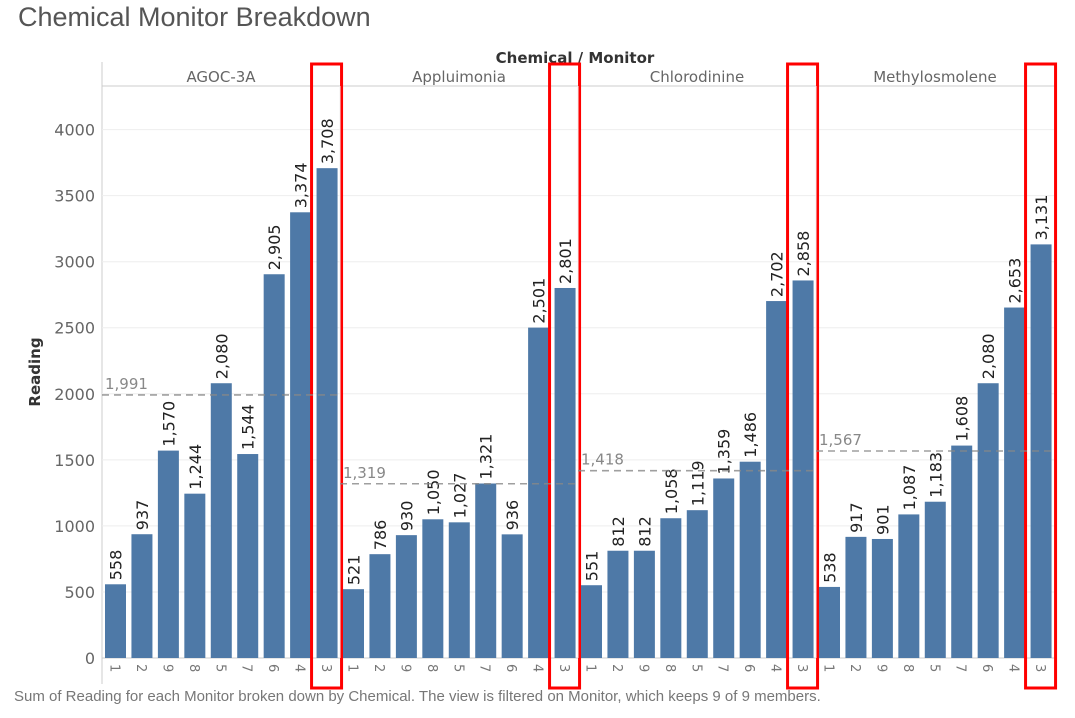  Describe the element at coordinates (575, 58) in the screenshot. I see `column-header: Chemical / Monitor` at that location.